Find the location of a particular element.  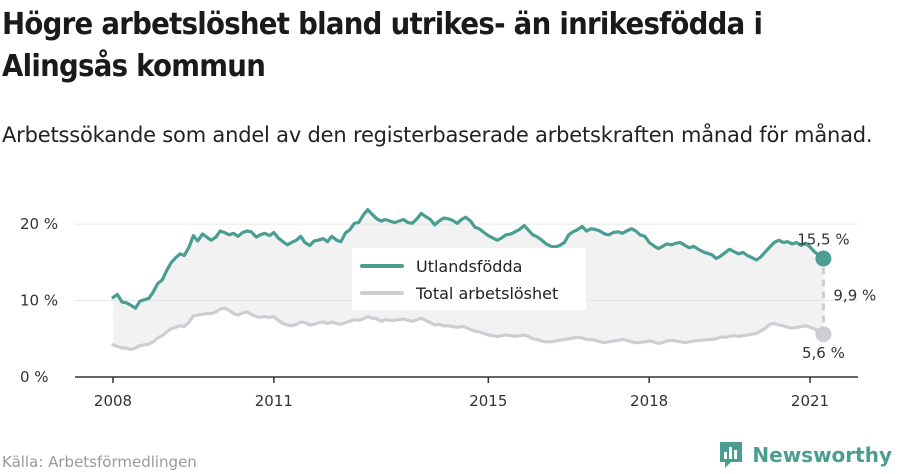

source-note: Källa: Arbetsförmedlingen is located at coordinates (99, 462).